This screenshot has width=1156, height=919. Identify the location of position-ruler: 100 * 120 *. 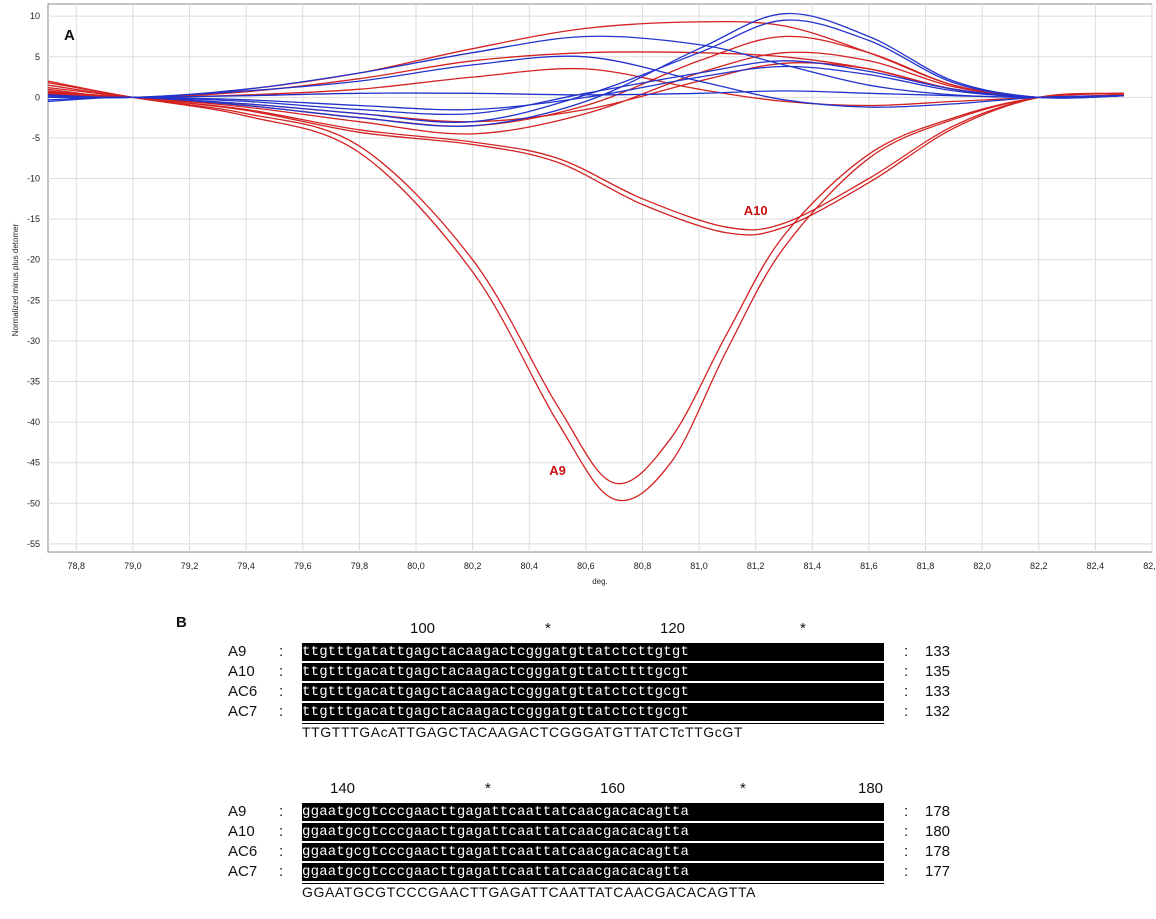
(578, 630).